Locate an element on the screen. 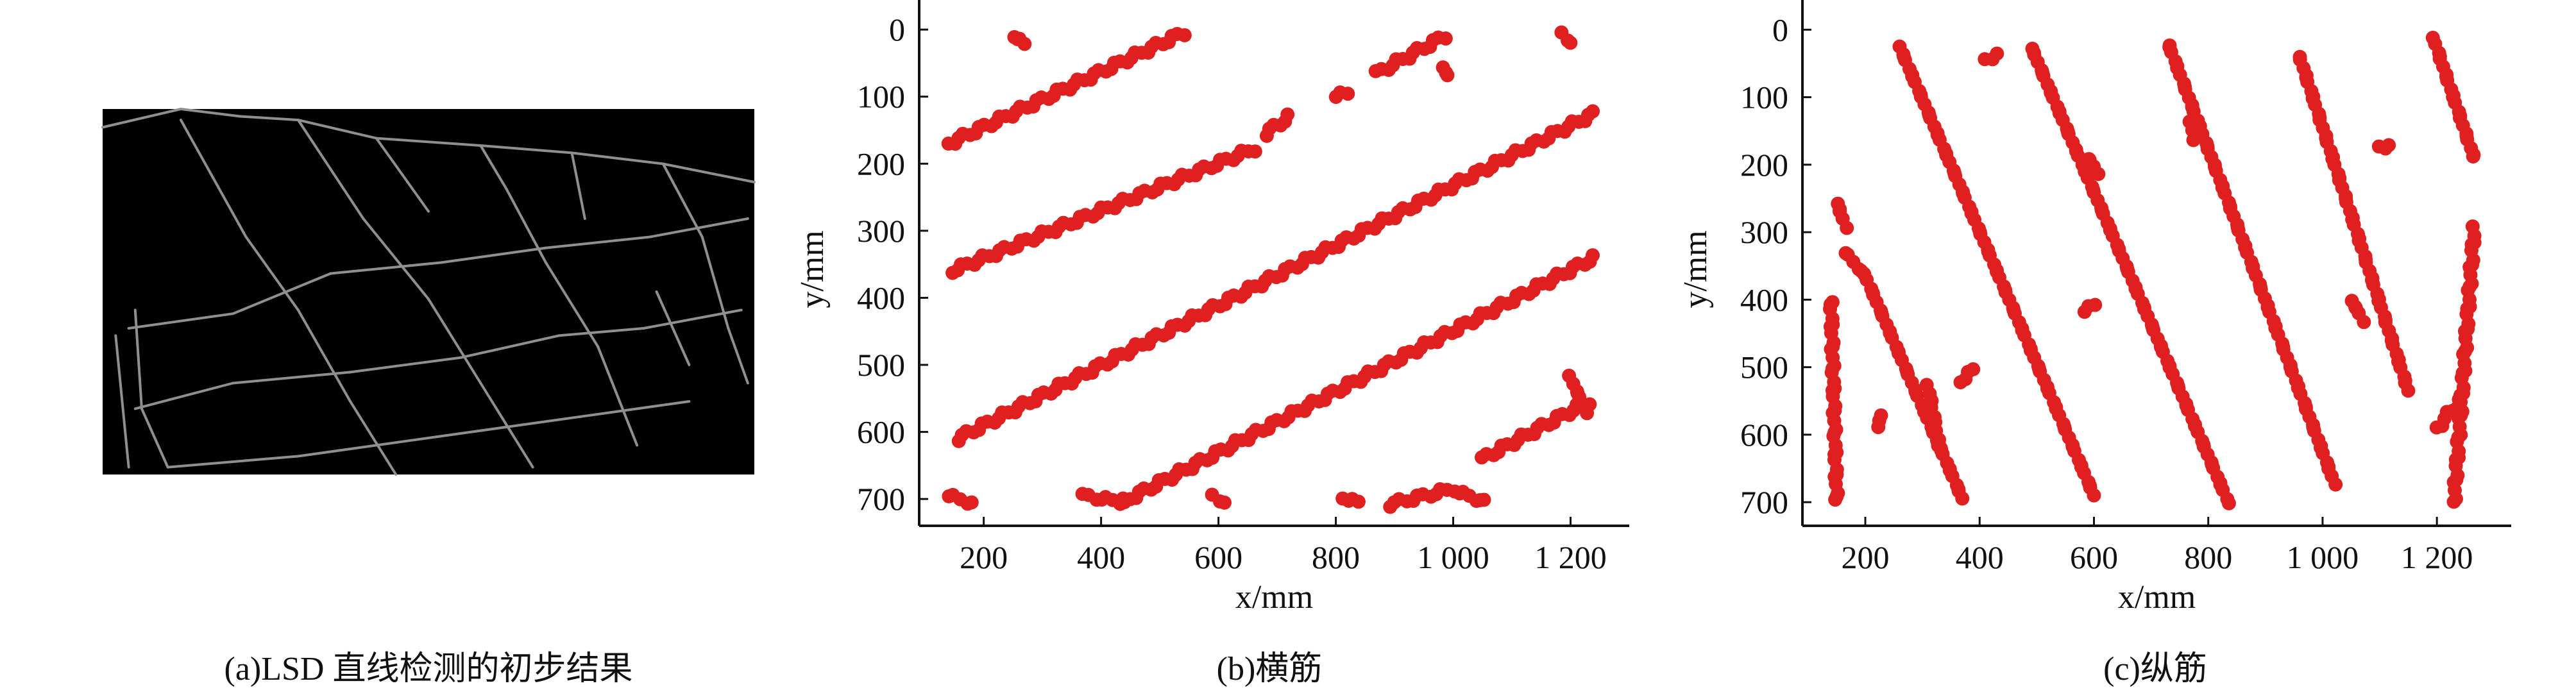 This screenshot has width=2576, height=697. panel-b-x-axis-label: x/mm is located at coordinates (1274, 597).